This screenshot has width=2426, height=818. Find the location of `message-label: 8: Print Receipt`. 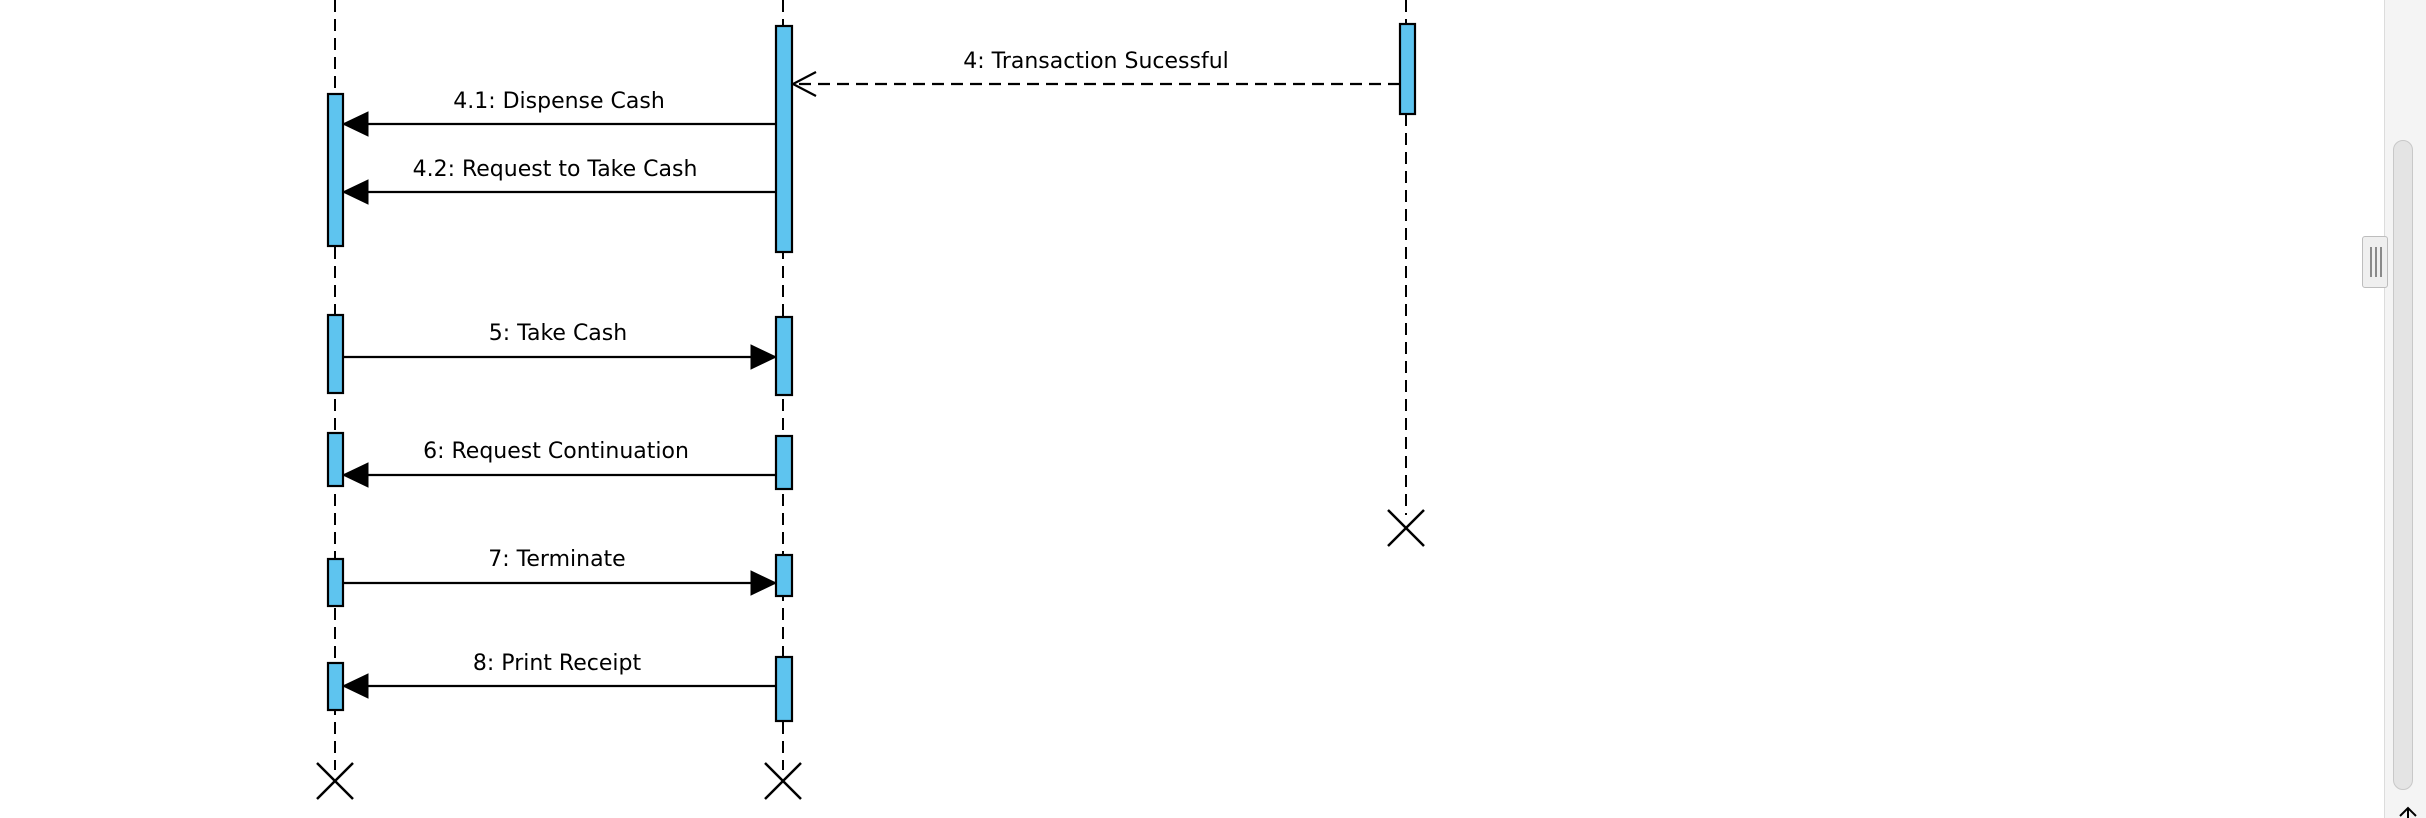

message-label: 8: Print Receipt is located at coordinates (557, 663).